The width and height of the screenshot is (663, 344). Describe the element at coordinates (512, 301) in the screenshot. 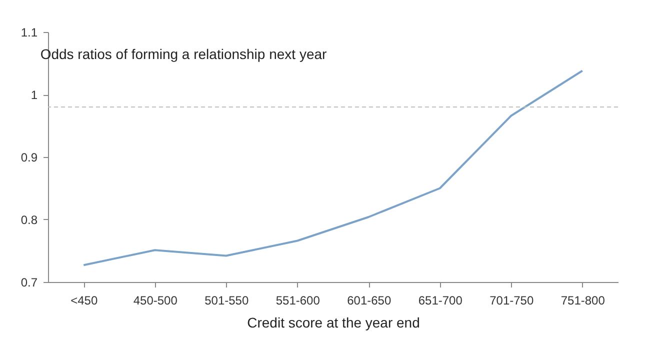

I see `x-tick-label: 701-750` at that location.